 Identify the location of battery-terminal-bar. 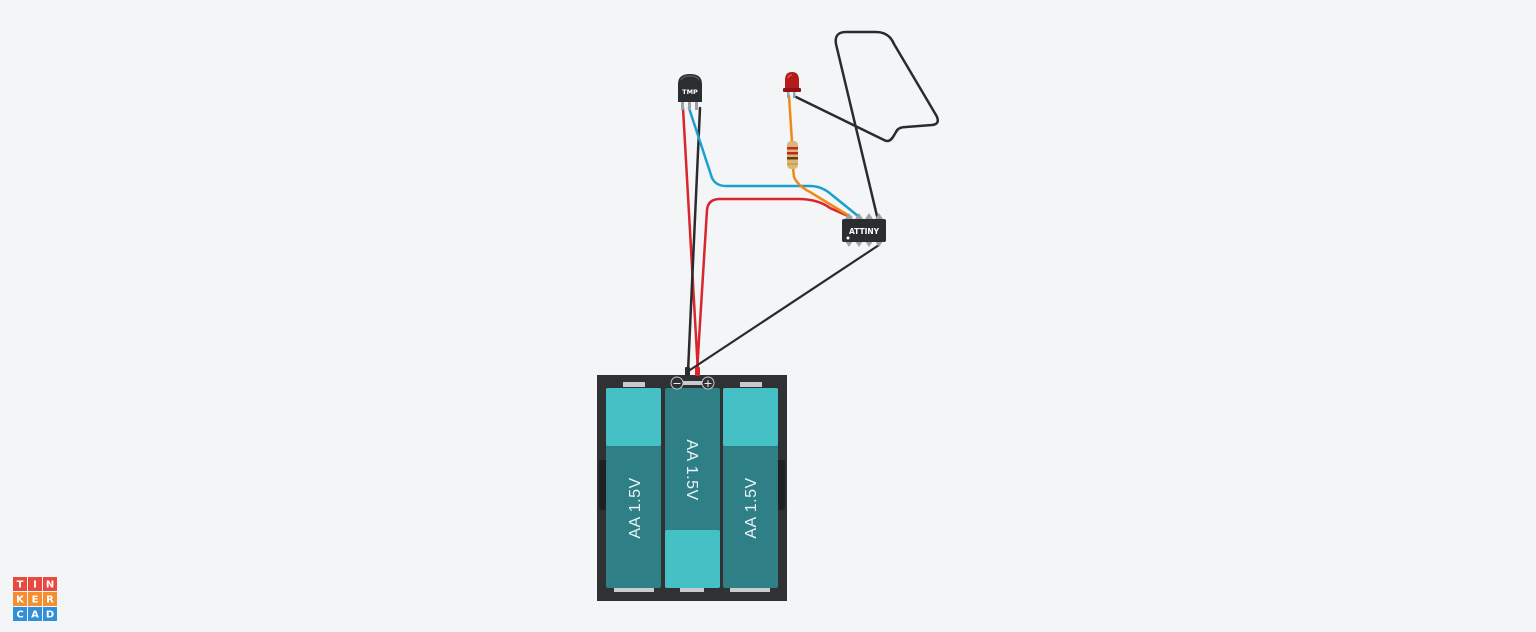
(693, 383).